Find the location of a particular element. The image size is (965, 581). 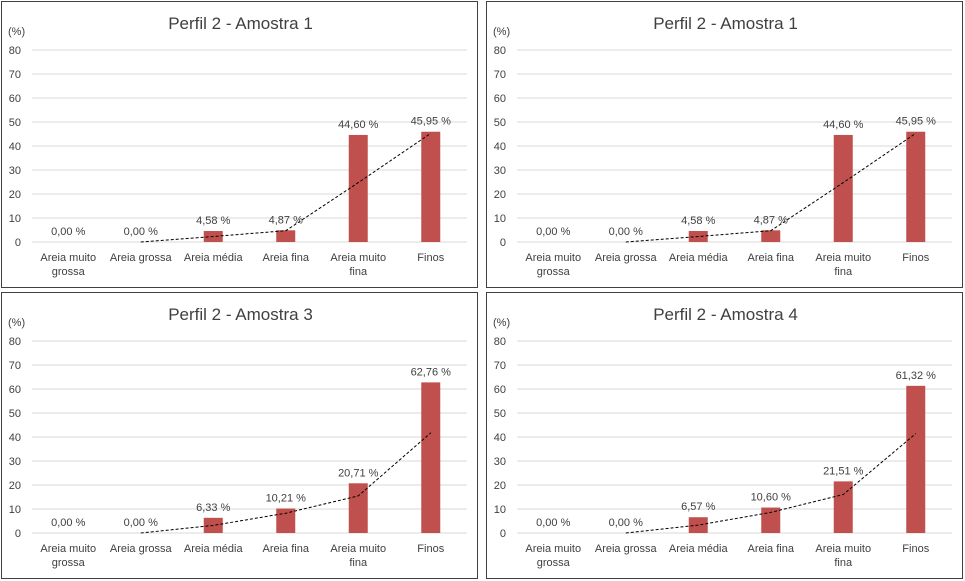

data-label: 62,76 % is located at coordinates (431, 372).